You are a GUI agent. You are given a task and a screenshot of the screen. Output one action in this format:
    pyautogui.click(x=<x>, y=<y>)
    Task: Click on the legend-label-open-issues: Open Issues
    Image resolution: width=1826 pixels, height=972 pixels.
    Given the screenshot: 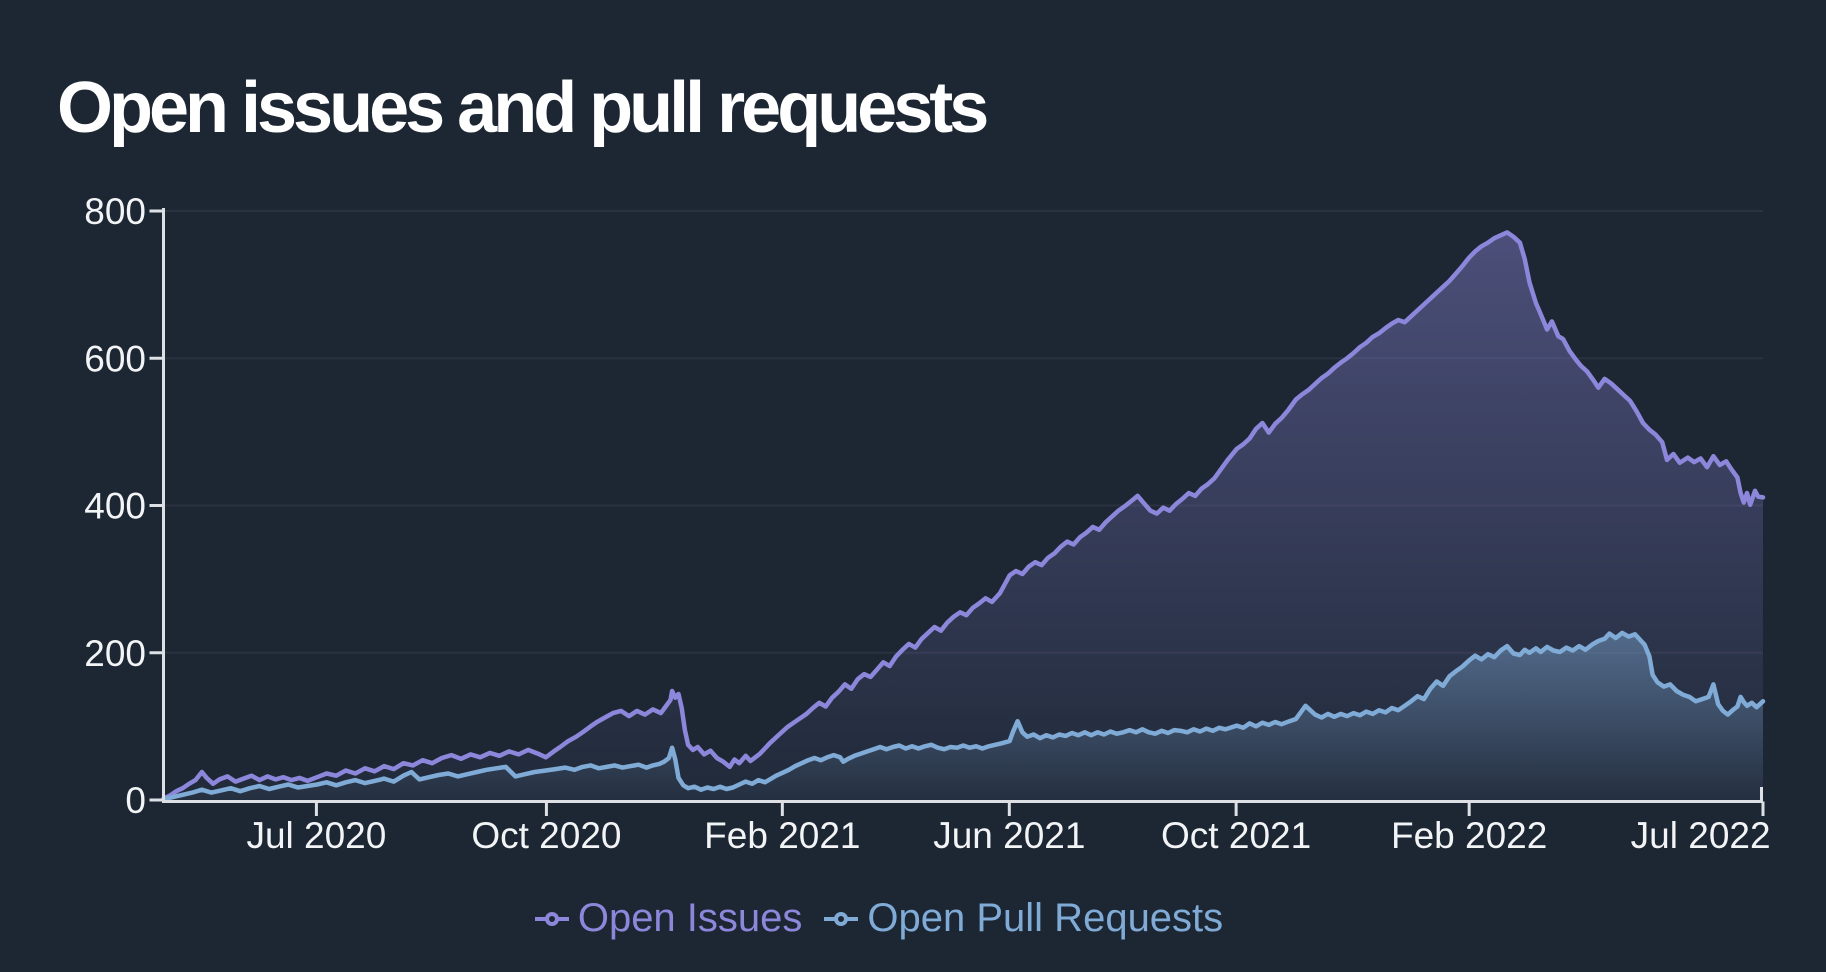 What is the action you would take?
    pyautogui.click(x=690, y=918)
    